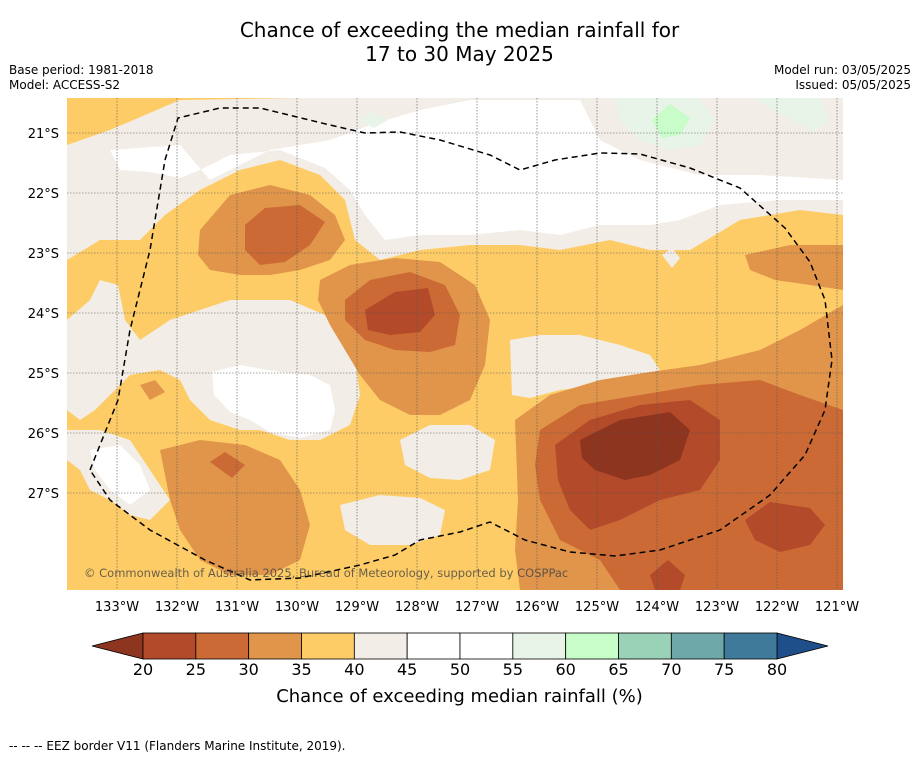  I want to click on lon-tick-label: 126°W, so click(537, 607).